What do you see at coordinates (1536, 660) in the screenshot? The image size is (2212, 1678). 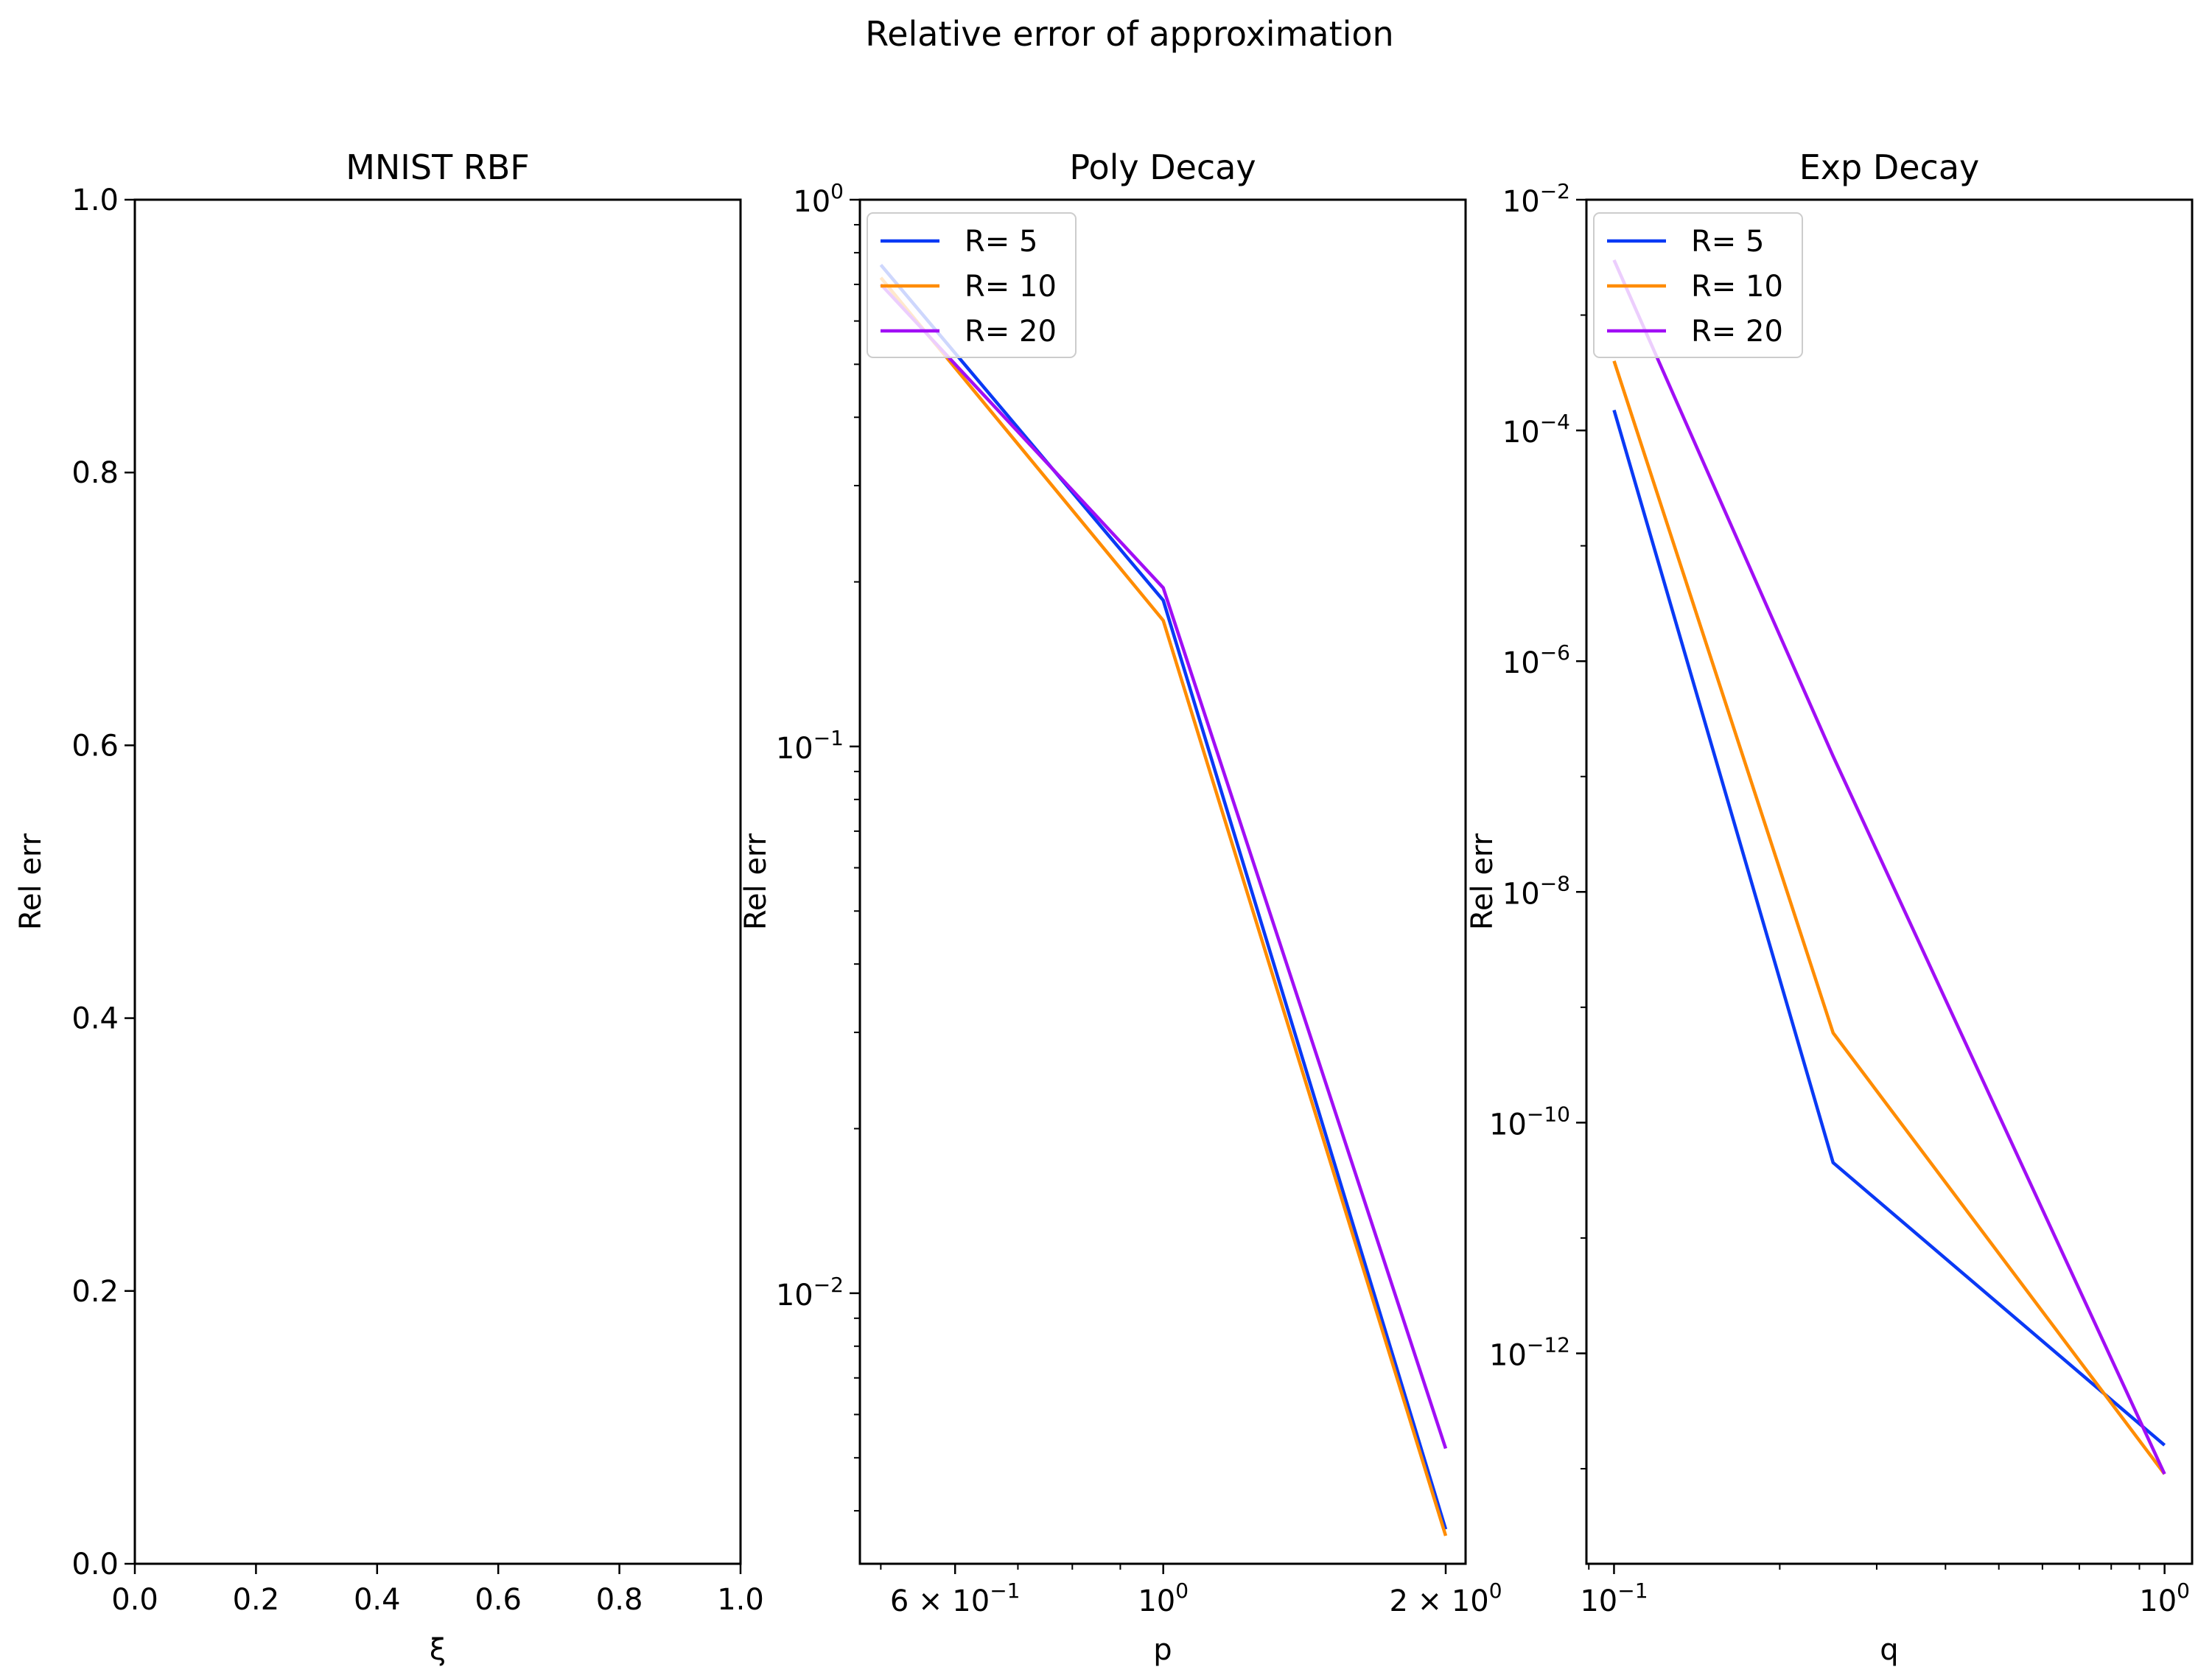 I see `y-tick-label: 10⁻⁶` at bounding box center [1536, 660].